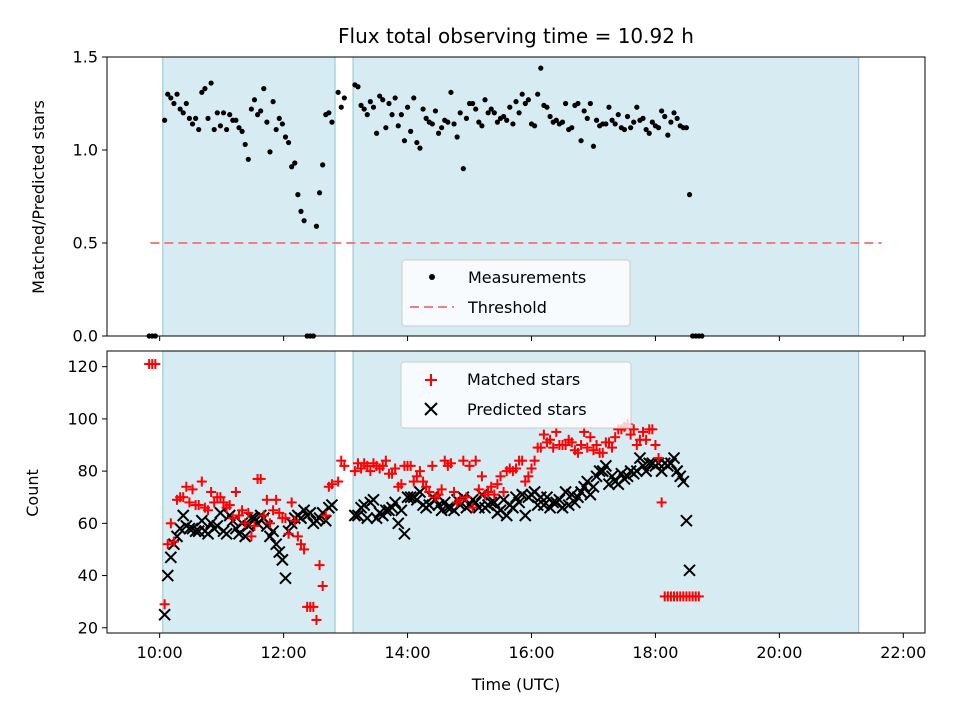 Image resolution: width=960 pixels, height=720 pixels. What do you see at coordinates (82, 418) in the screenshot?
I see `bottom-y-tick-label: 100` at bounding box center [82, 418].